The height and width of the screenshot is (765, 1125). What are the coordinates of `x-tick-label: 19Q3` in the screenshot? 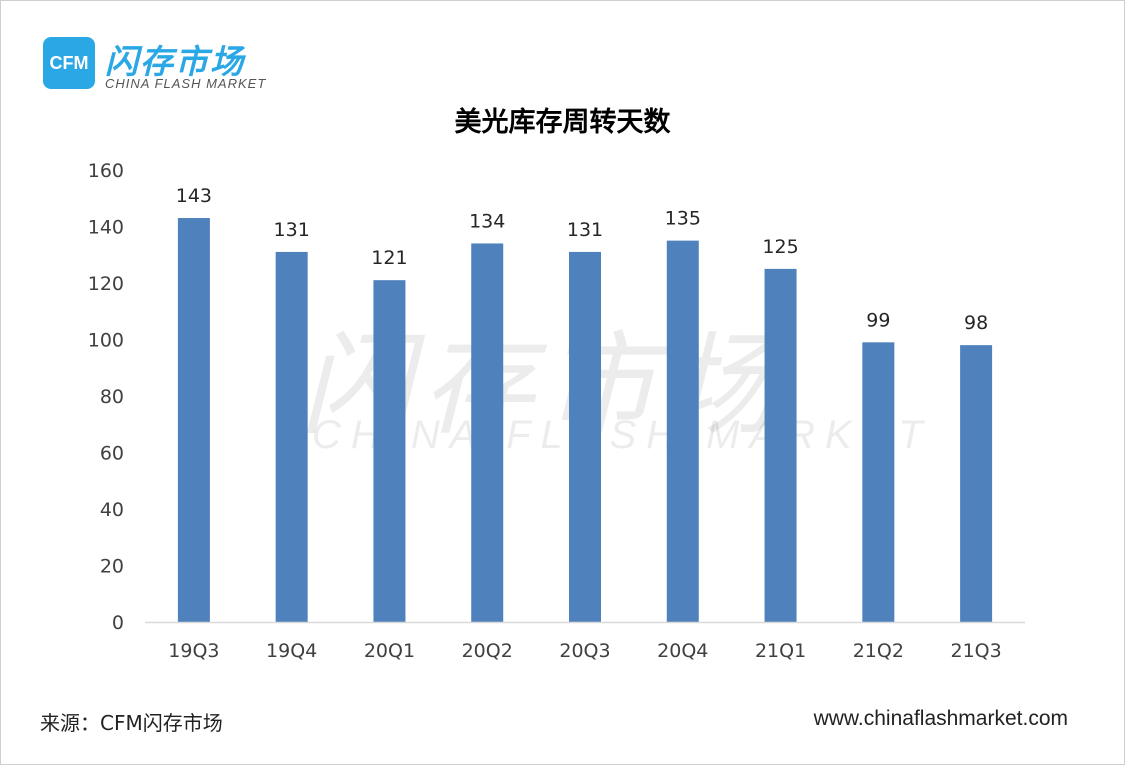 It's located at (193, 651).